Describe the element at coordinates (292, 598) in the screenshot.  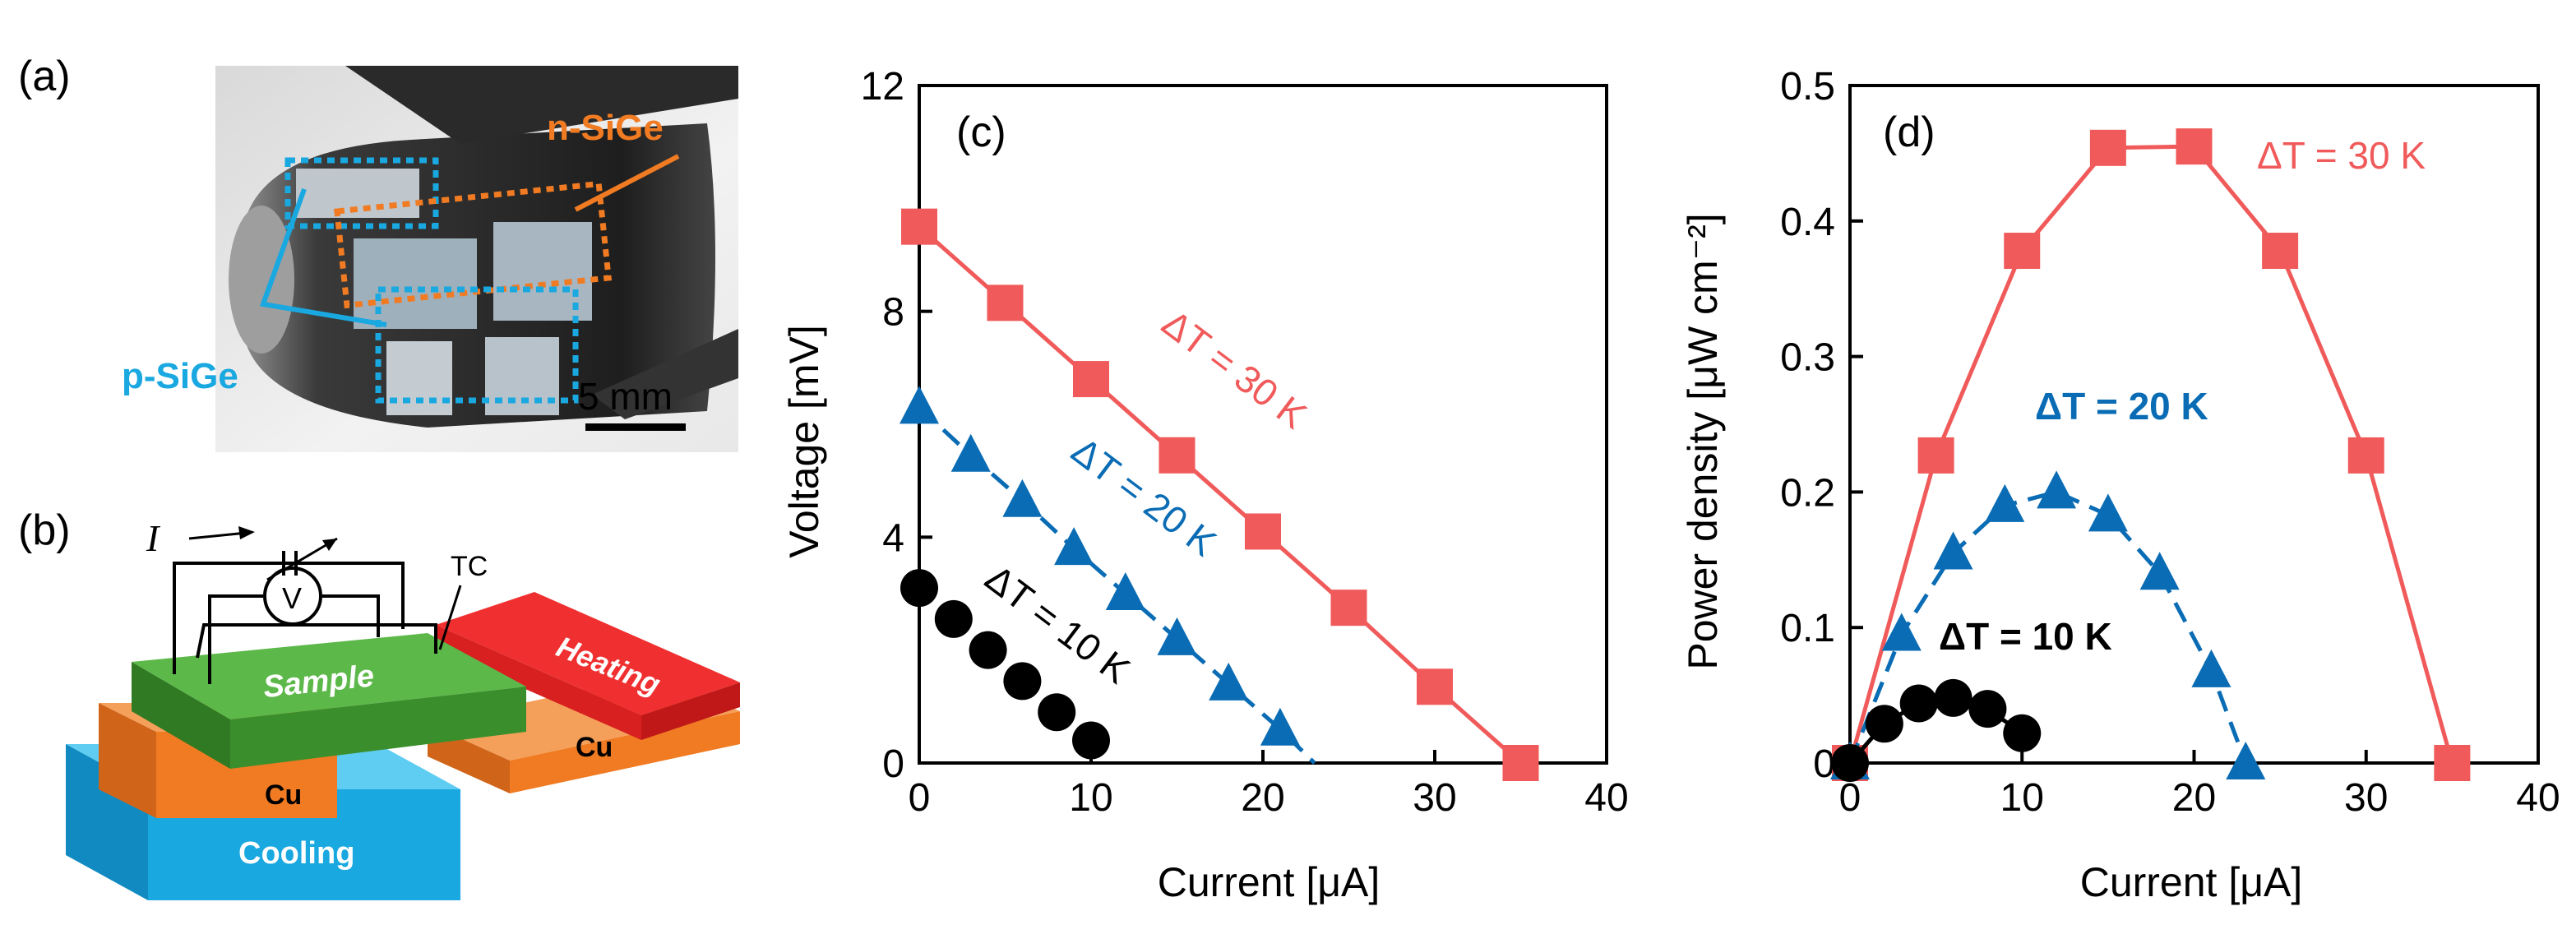
I see `voltmeter-label: V` at that location.